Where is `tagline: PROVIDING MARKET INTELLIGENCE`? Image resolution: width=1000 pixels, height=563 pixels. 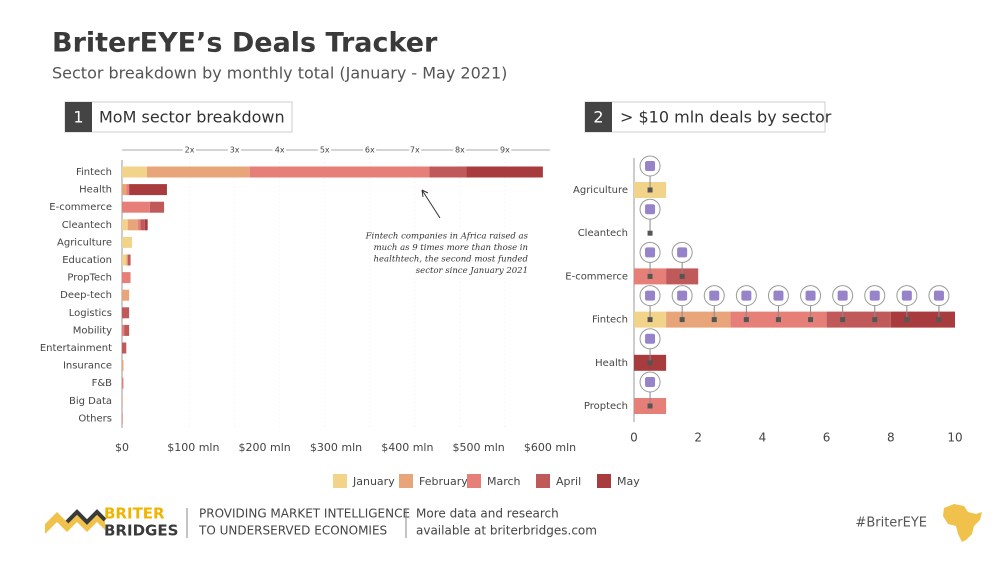 tagline: PROVIDING MARKET INTELLIGENCE is located at coordinates (304, 514).